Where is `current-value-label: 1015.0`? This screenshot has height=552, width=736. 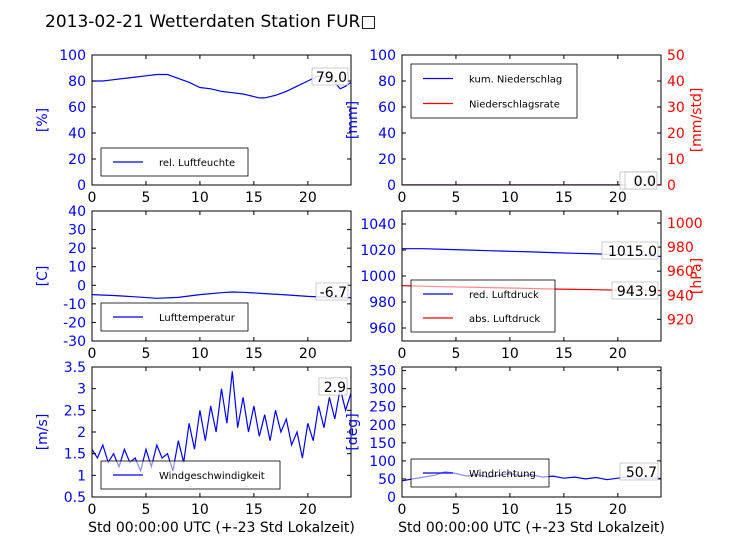 current-value-label: 1015.0 is located at coordinates (632, 252).